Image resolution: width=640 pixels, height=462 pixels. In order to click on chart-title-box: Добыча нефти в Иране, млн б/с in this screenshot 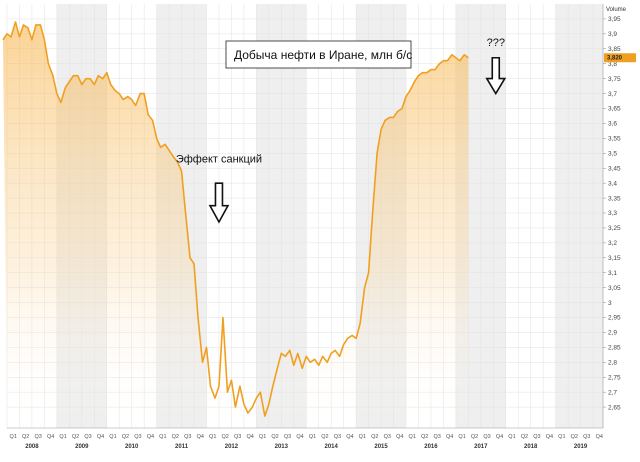, I will do `click(318, 54)`.